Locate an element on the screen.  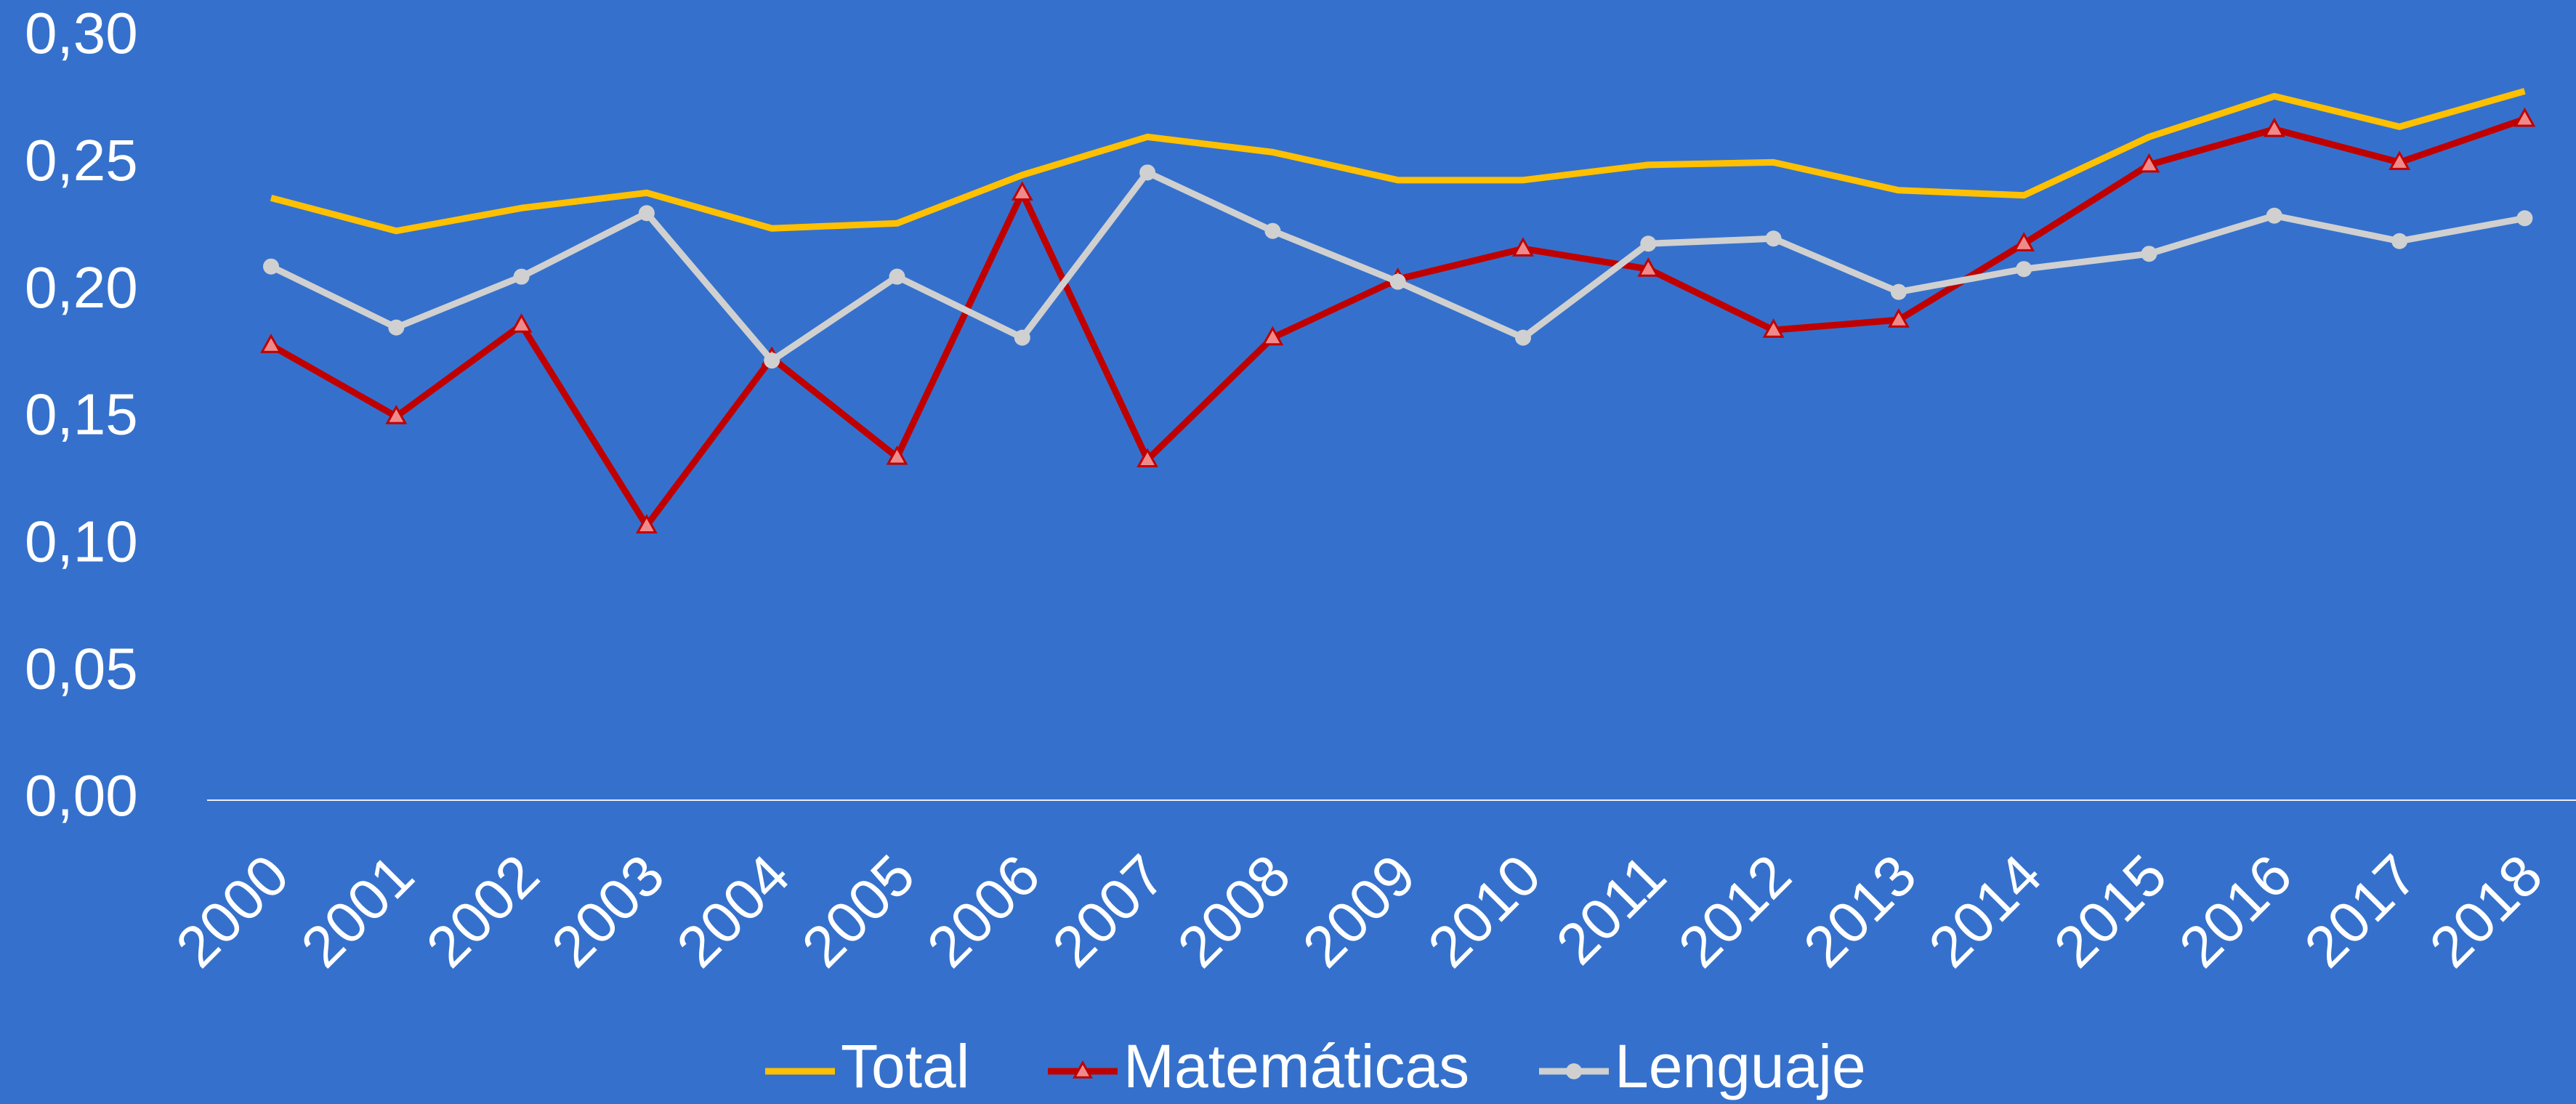
y-tick-label: 0,00 is located at coordinates (82, 795).